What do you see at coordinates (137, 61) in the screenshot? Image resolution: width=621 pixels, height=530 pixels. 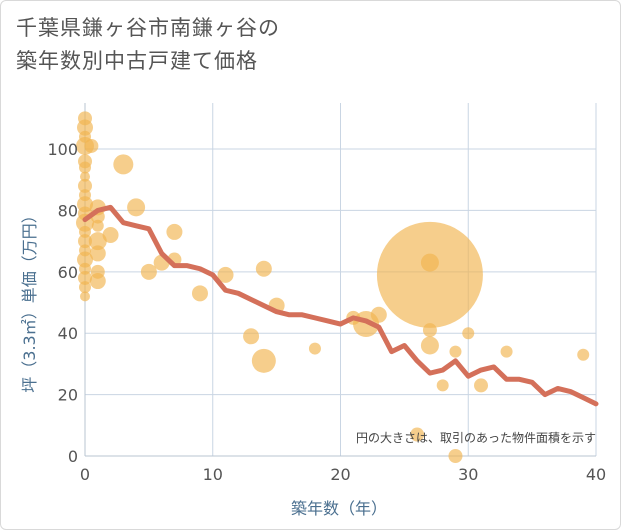 I see `title-line-2: 築年数別中古戸建て価格` at bounding box center [137, 61].